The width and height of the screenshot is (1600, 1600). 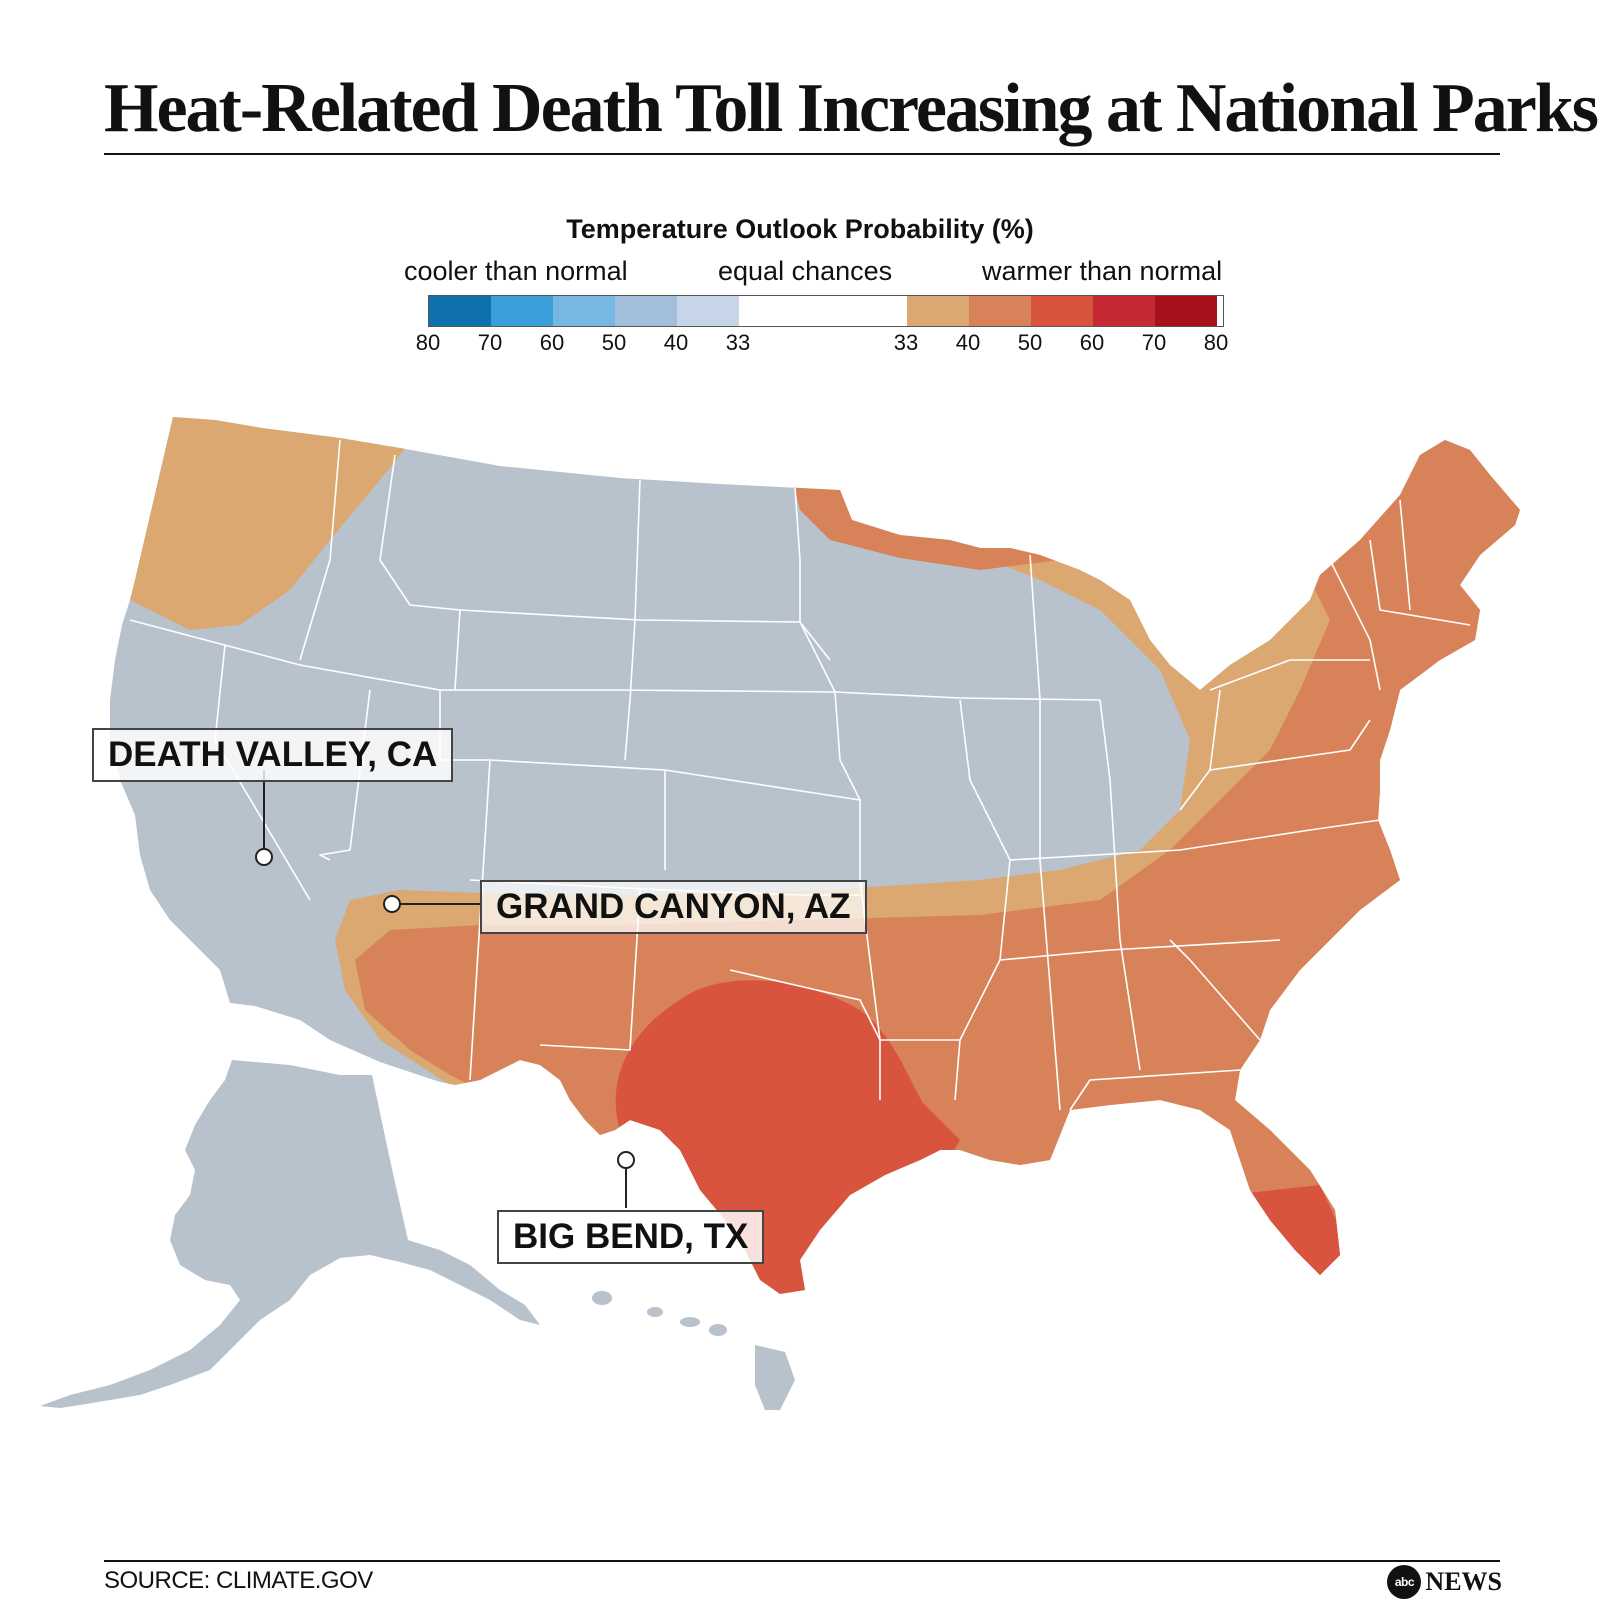 I want to click on legend-tick-warm: 50, so click(x=1030, y=342).